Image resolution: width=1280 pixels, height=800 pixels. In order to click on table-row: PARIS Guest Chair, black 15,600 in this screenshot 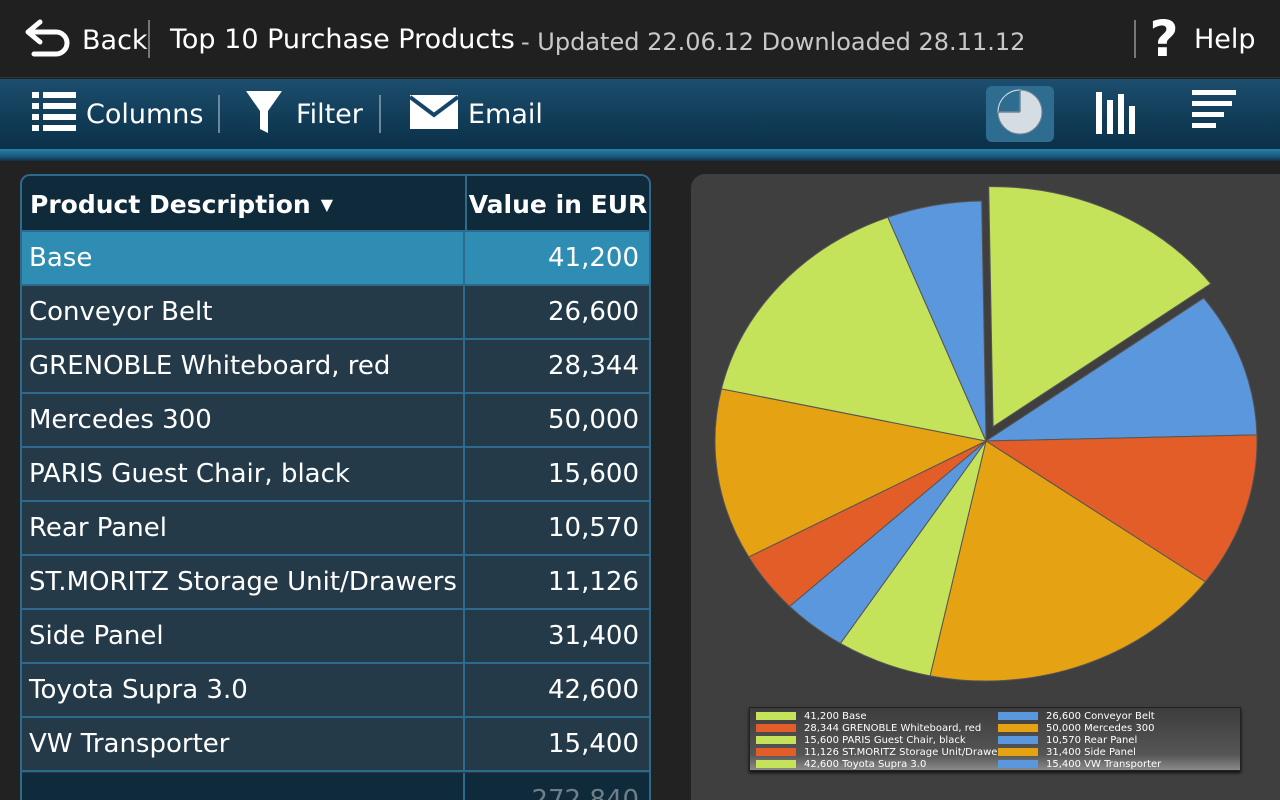, I will do `click(335, 475)`.